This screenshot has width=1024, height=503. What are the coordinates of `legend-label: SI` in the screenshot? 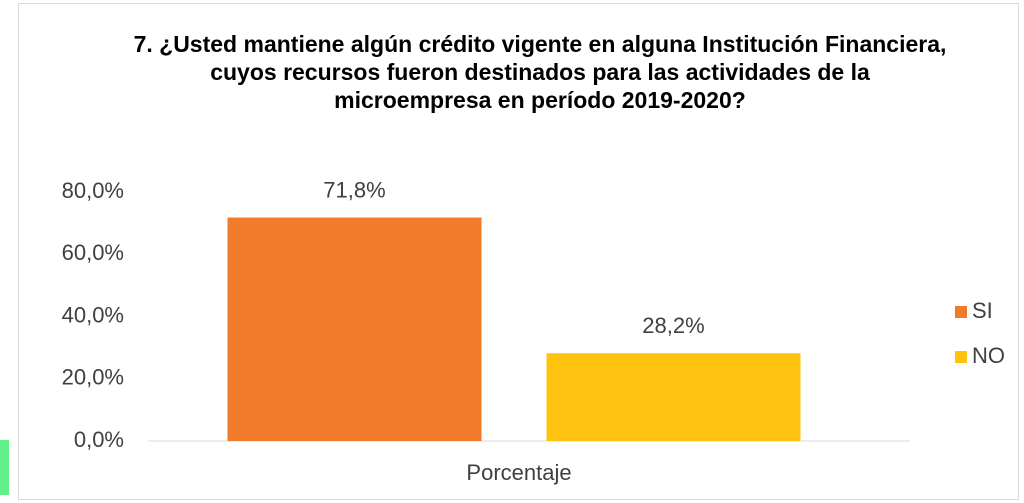 It's located at (982, 310).